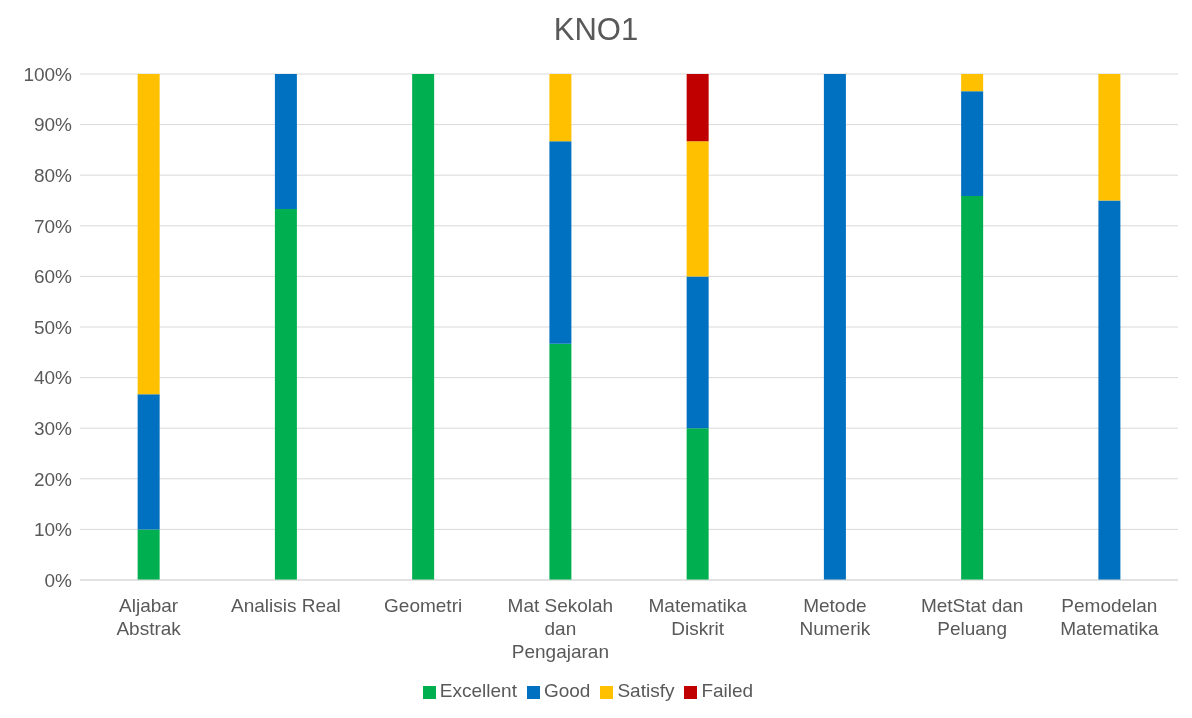  Describe the element at coordinates (53, 277) in the screenshot. I see `y-tick-label: 60%` at that location.